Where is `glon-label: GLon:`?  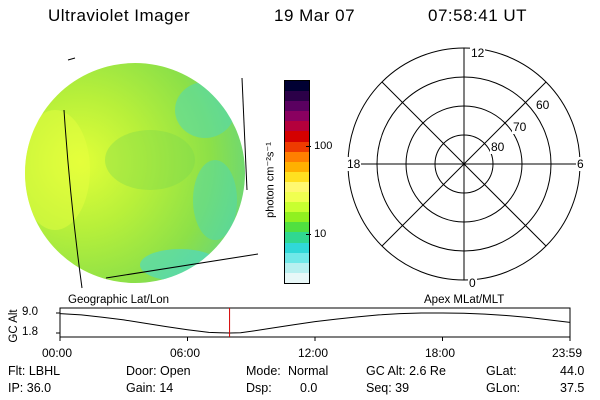
glon-label: GLon: is located at coordinates (503, 388).